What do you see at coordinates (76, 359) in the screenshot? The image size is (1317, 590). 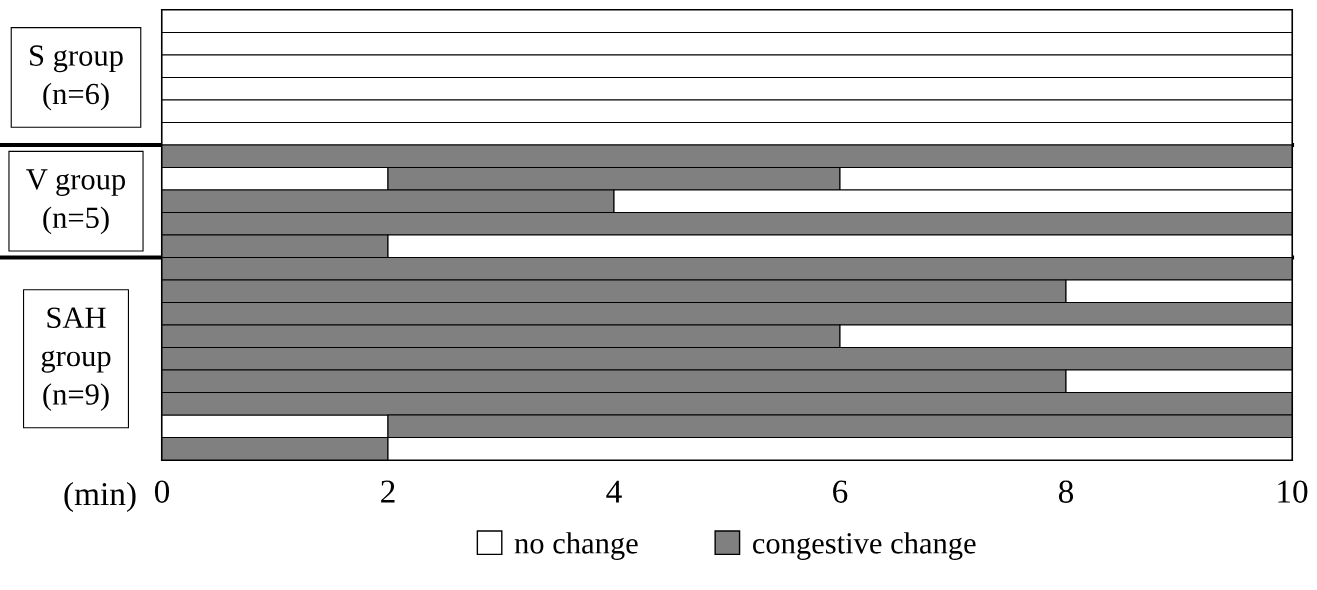 I see `text: SAH group (n=9)` at bounding box center [76, 359].